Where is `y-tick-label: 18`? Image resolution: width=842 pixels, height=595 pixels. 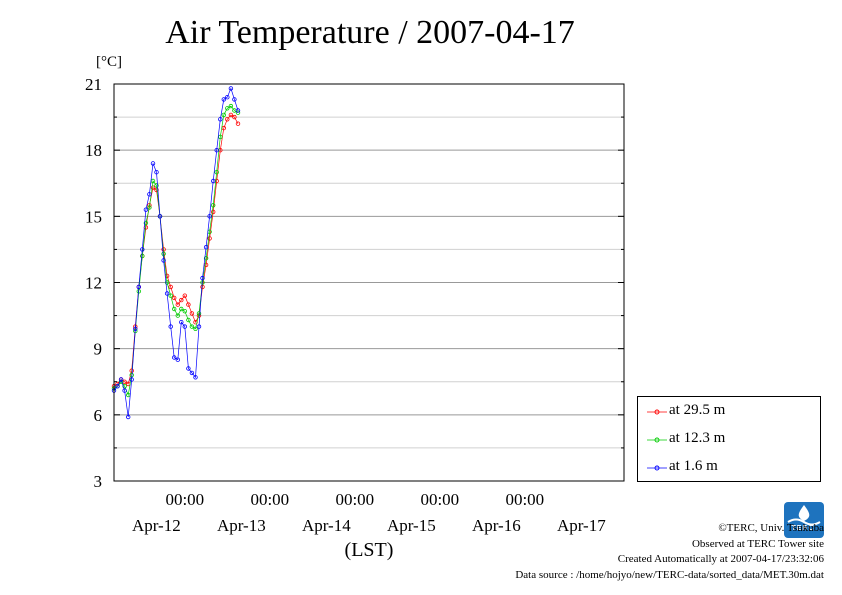
y-tick-label: 18 is located at coordinates (93, 150).